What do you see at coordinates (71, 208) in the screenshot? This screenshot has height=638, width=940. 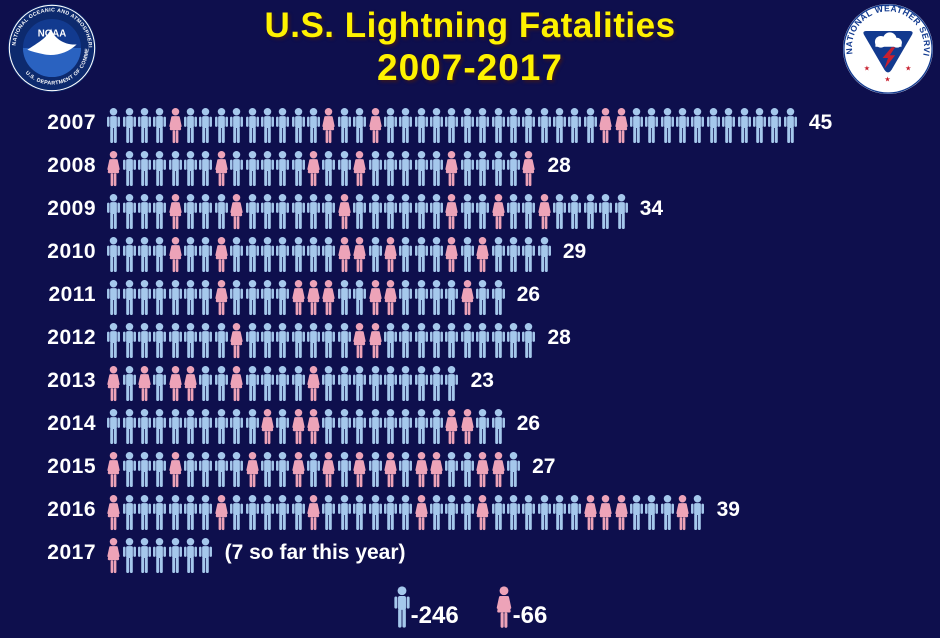 I see `year-label: 2009` at bounding box center [71, 208].